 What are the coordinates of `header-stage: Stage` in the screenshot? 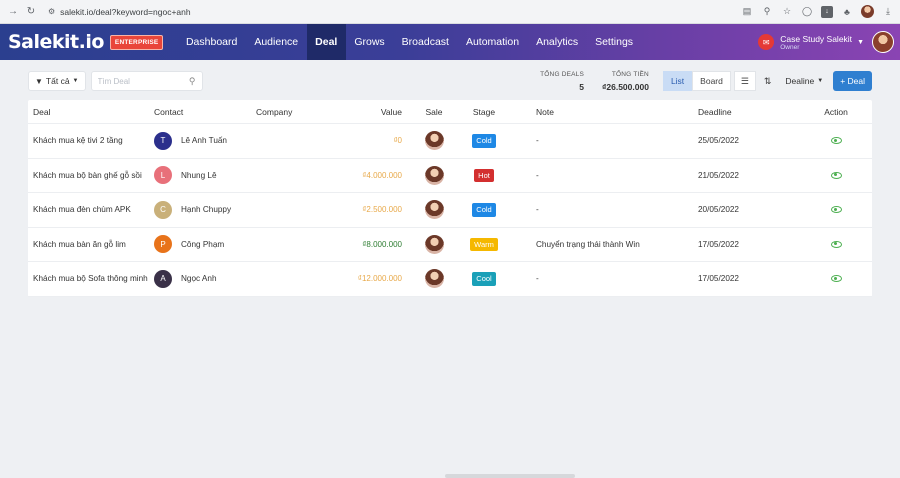 It's located at (484, 111).